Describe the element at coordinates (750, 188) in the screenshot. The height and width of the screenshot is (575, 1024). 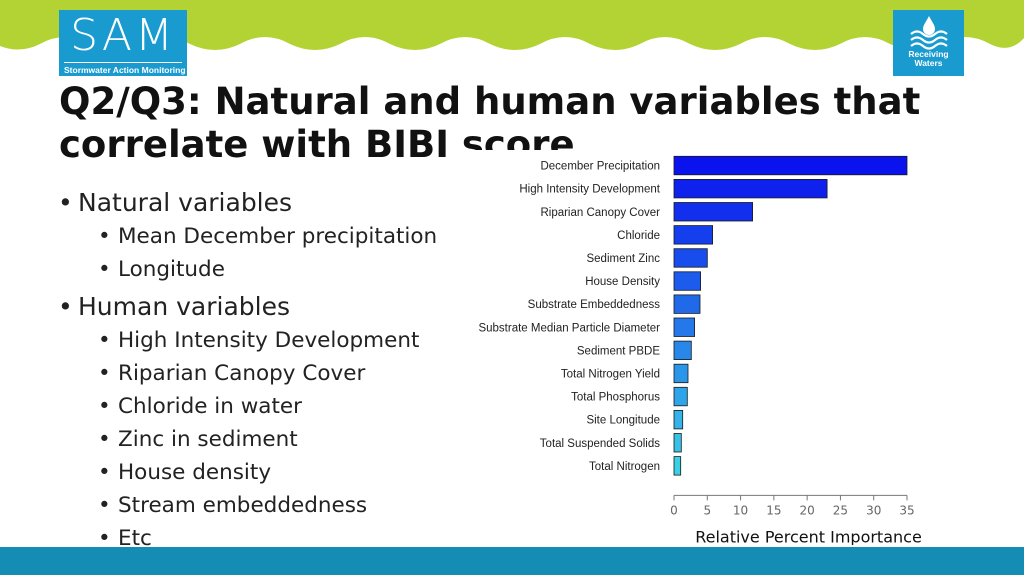
I see `bar-high-intensity-development` at that location.